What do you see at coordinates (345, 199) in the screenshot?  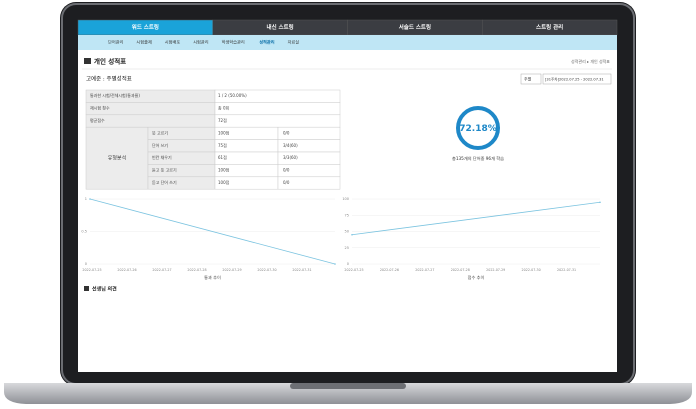 I see `y-tick-label: 100` at bounding box center [345, 199].